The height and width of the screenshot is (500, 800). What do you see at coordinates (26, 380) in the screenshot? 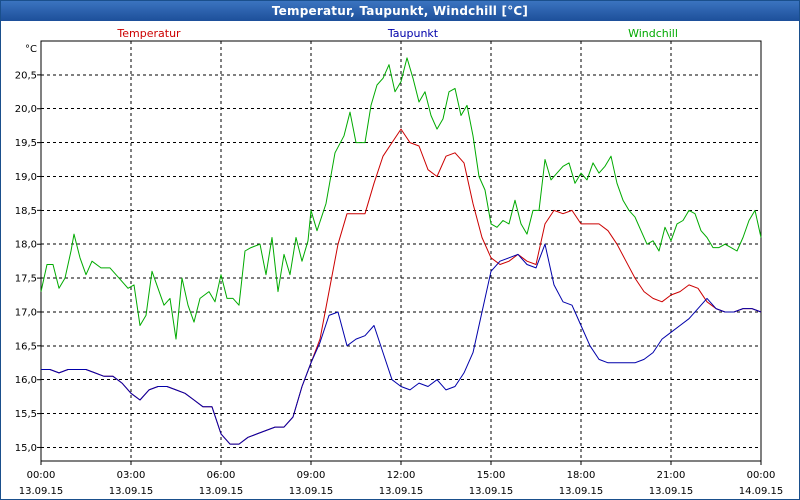
I see `y-tick-label: 16,0` at bounding box center [26, 380].